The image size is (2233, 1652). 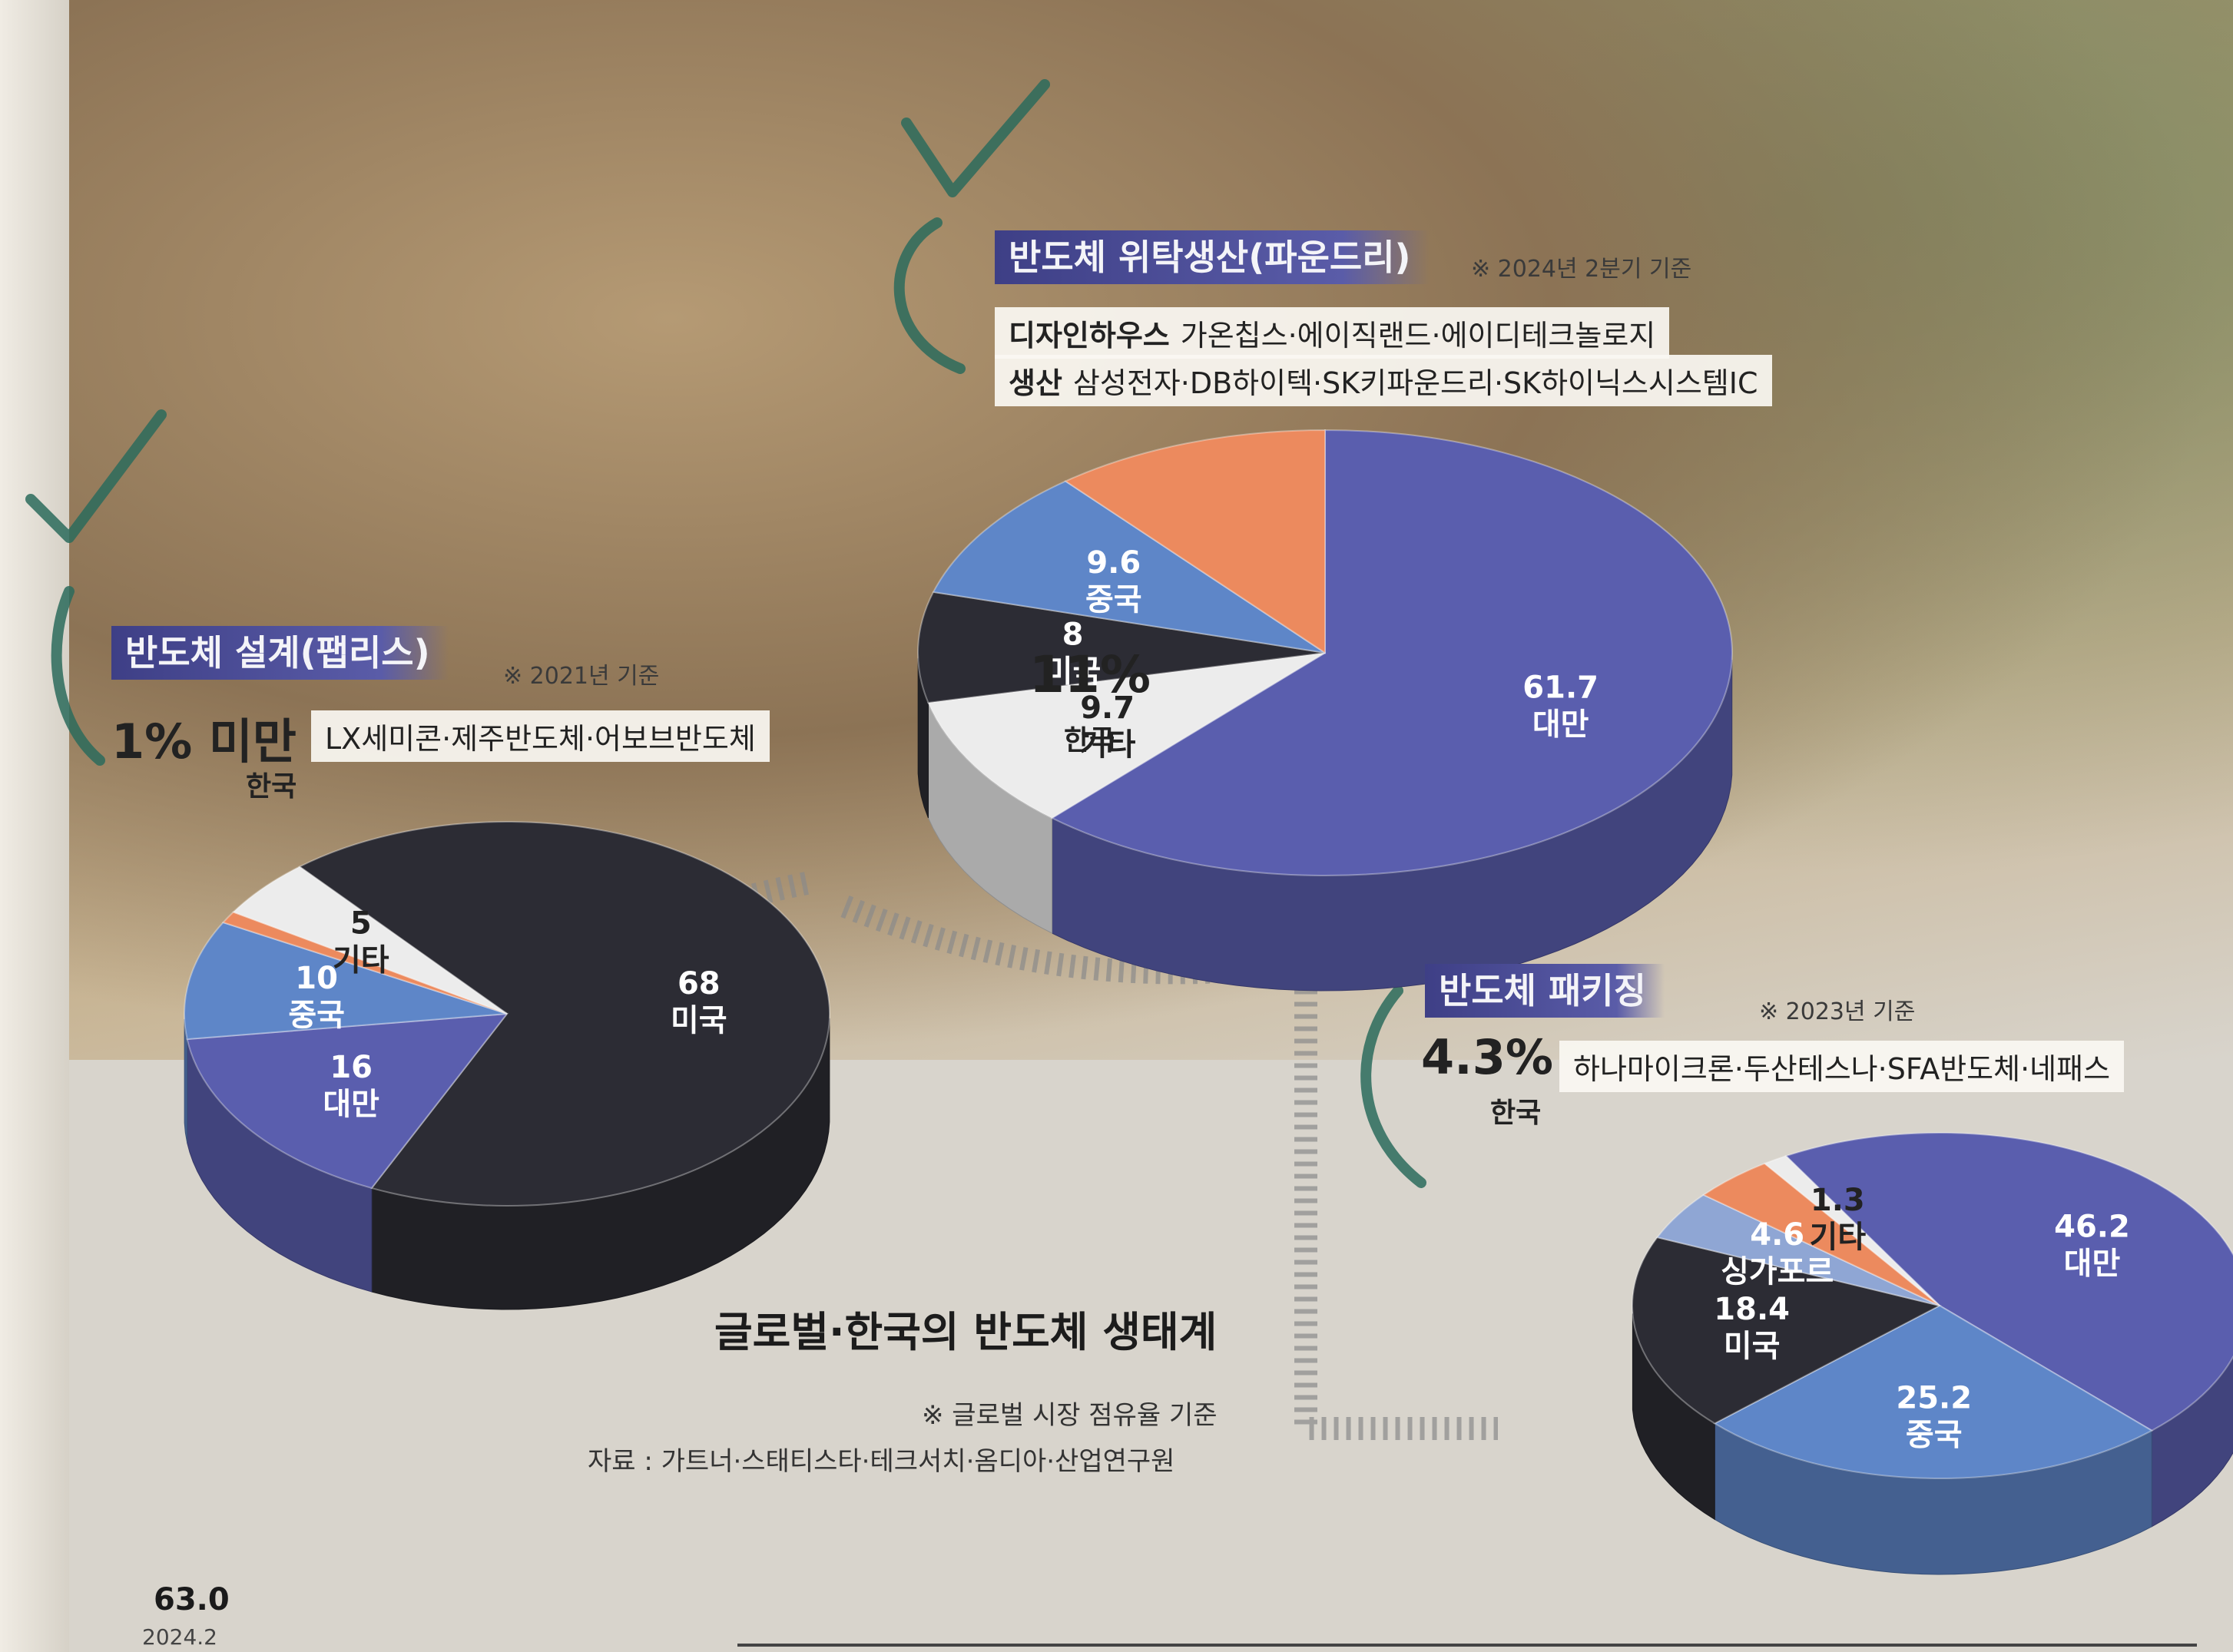 I want to click on fabless-korea-label: 한국, so click(x=271, y=787).